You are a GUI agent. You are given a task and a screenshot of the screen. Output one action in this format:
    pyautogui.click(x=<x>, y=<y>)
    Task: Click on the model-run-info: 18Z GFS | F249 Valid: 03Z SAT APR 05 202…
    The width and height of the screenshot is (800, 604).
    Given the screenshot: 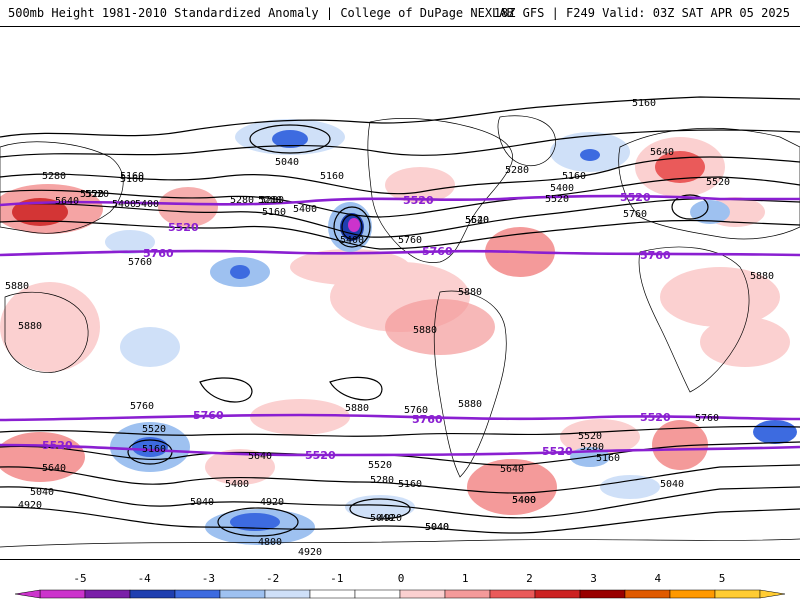 What is the action you would take?
    pyautogui.click(x=641, y=13)
    